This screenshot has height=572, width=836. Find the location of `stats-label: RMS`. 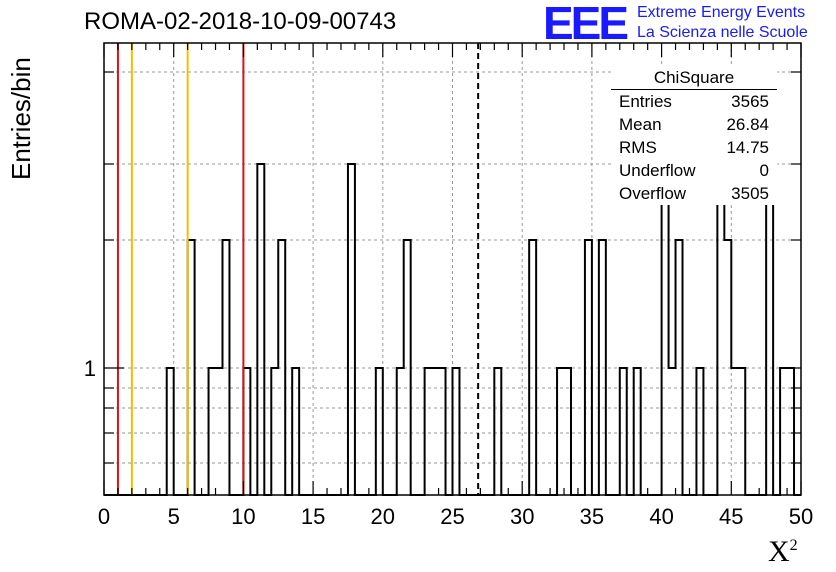

stats-label: RMS is located at coordinates (638, 147).